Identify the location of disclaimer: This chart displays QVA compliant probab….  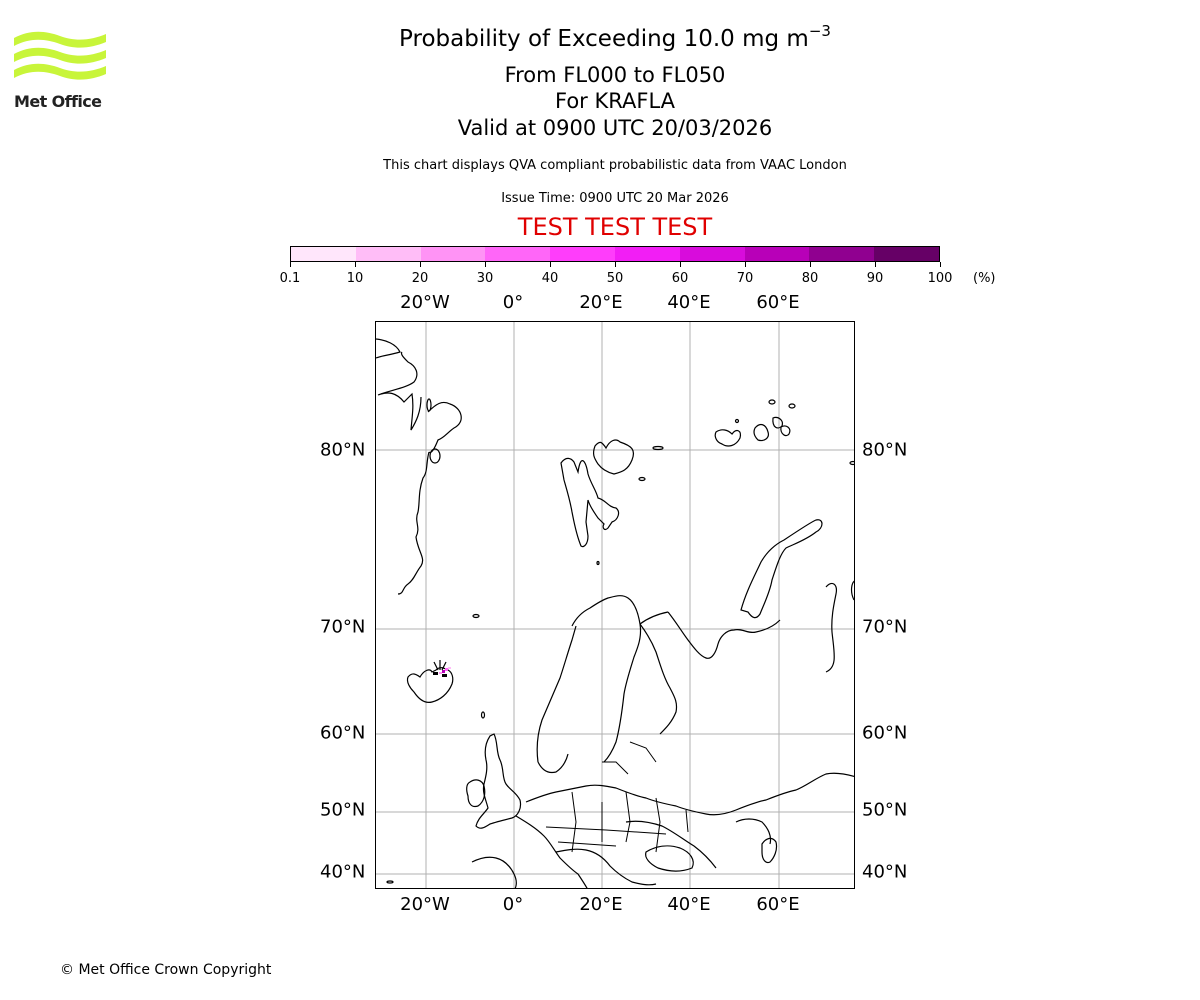
(615, 165).